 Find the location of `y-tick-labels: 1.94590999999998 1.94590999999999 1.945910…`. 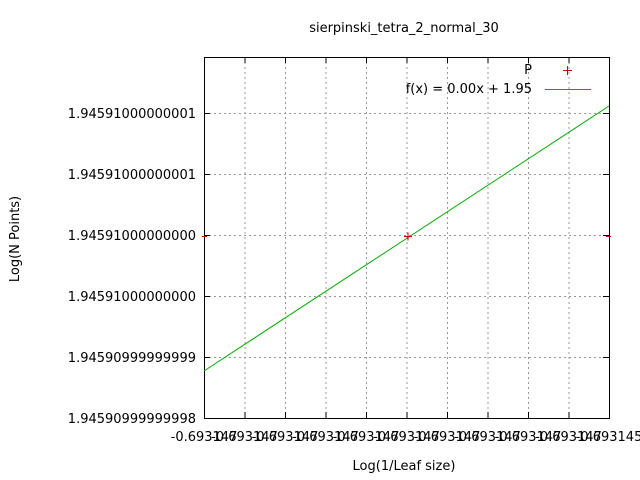

y-tick-labels: 1.94590999999998 1.94590999999999 1.945910… is located at coordinates (132, 267).